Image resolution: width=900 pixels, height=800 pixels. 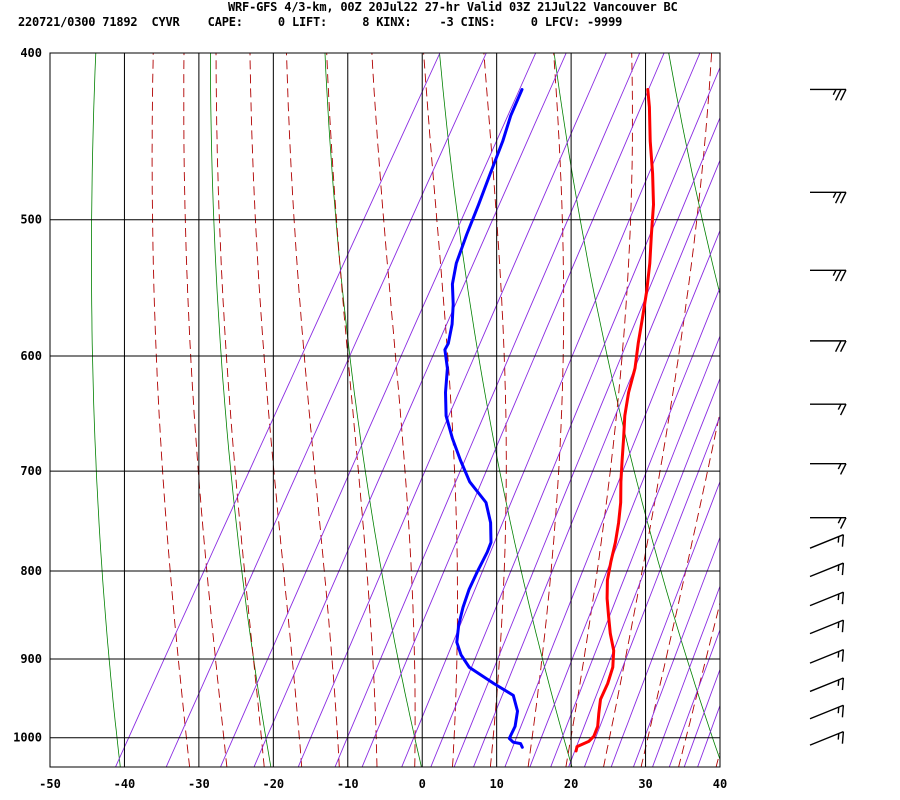 What do you see at coordinates (31, 571) in the screenshot?
I see `y-tick-label: 800` at bounding box center [31, 571].